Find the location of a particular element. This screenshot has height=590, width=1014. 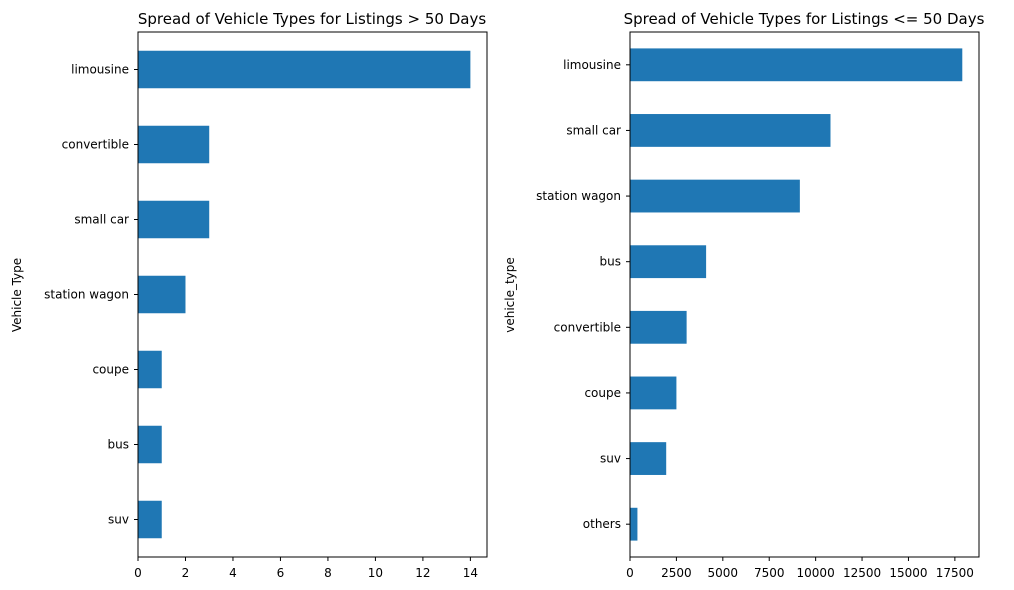

left-y-tick-label: coupe is located at coordinates (110, 370).